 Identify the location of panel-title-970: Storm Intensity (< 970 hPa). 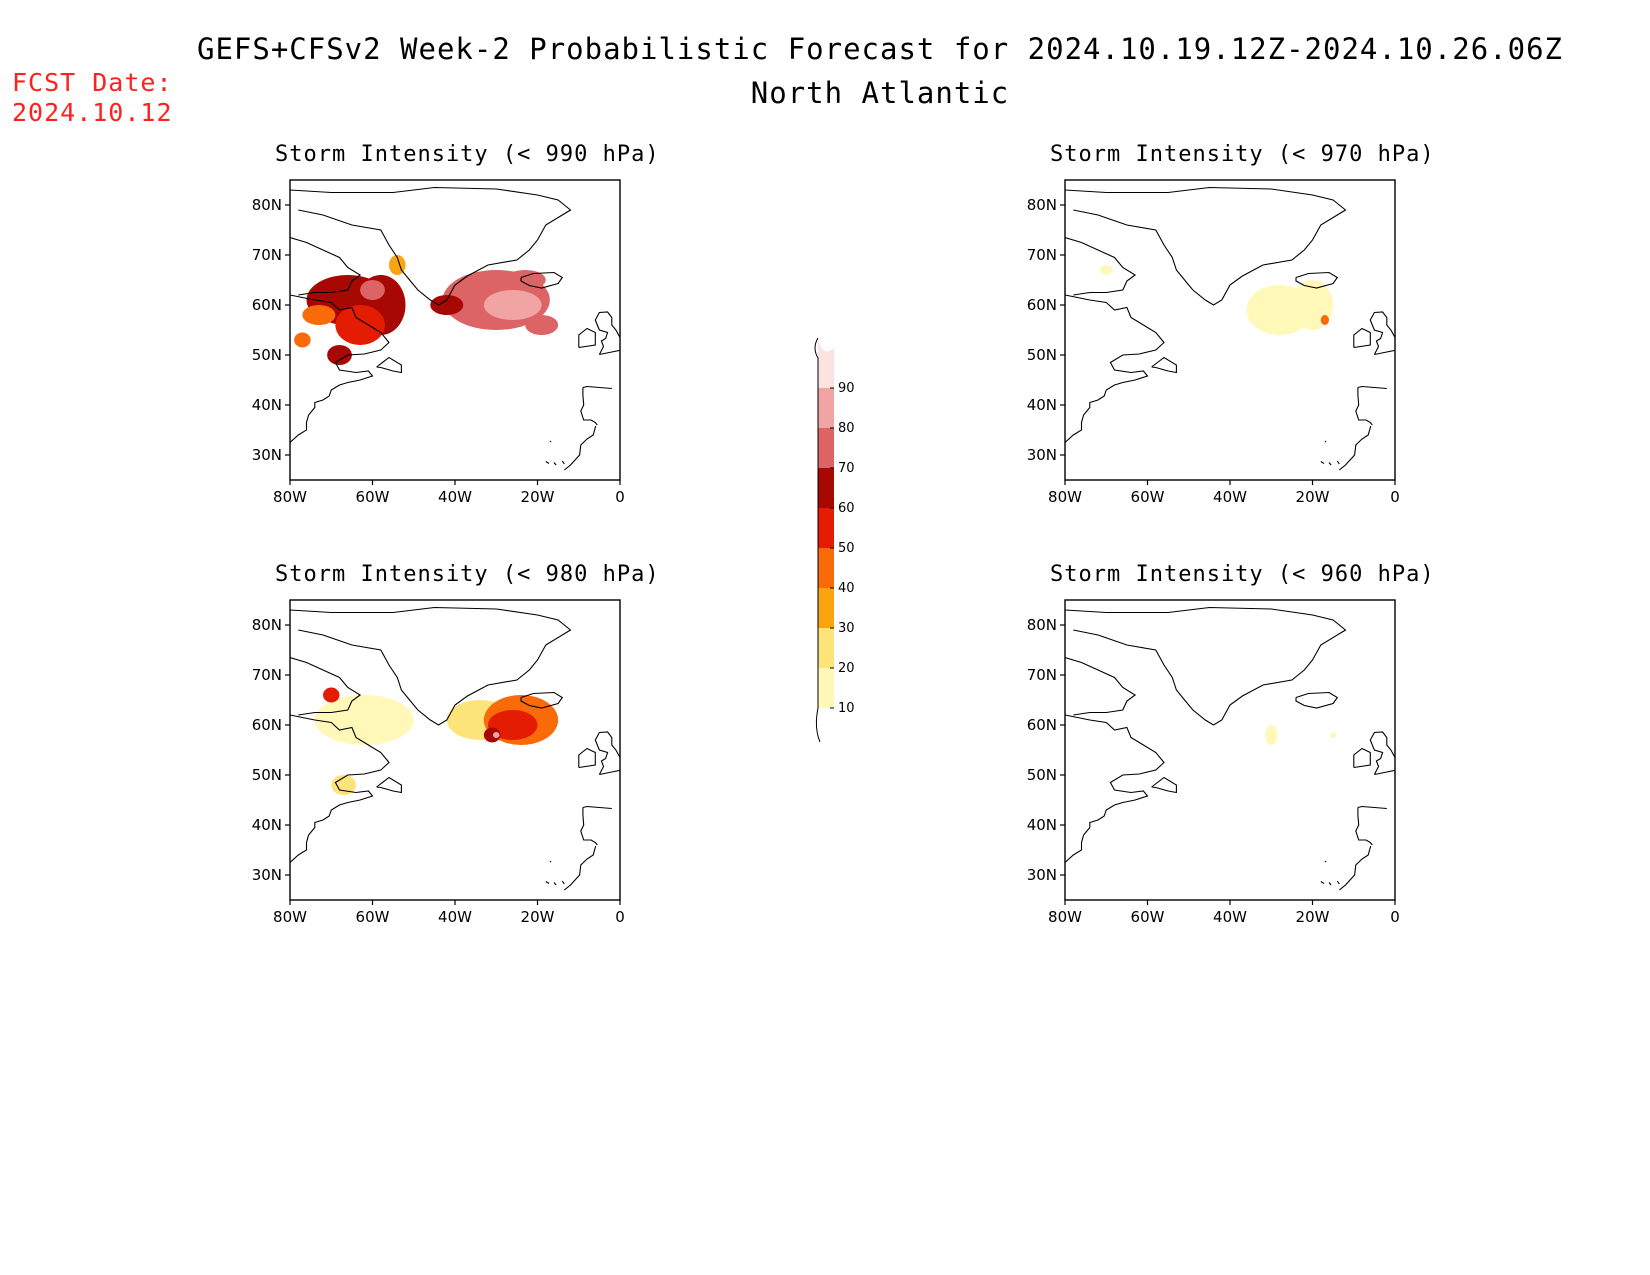
(1242, 154).